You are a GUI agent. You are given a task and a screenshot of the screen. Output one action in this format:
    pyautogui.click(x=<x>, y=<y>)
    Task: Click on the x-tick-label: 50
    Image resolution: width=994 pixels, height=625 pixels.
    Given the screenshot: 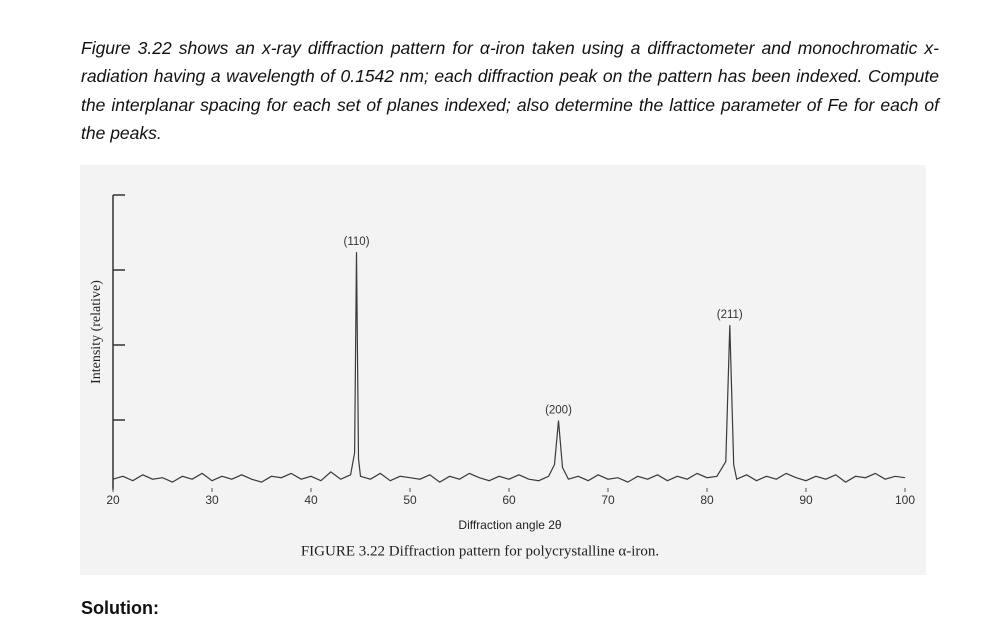 What is the action you would take?
    pyautogui.click(x=410, y=500)
    